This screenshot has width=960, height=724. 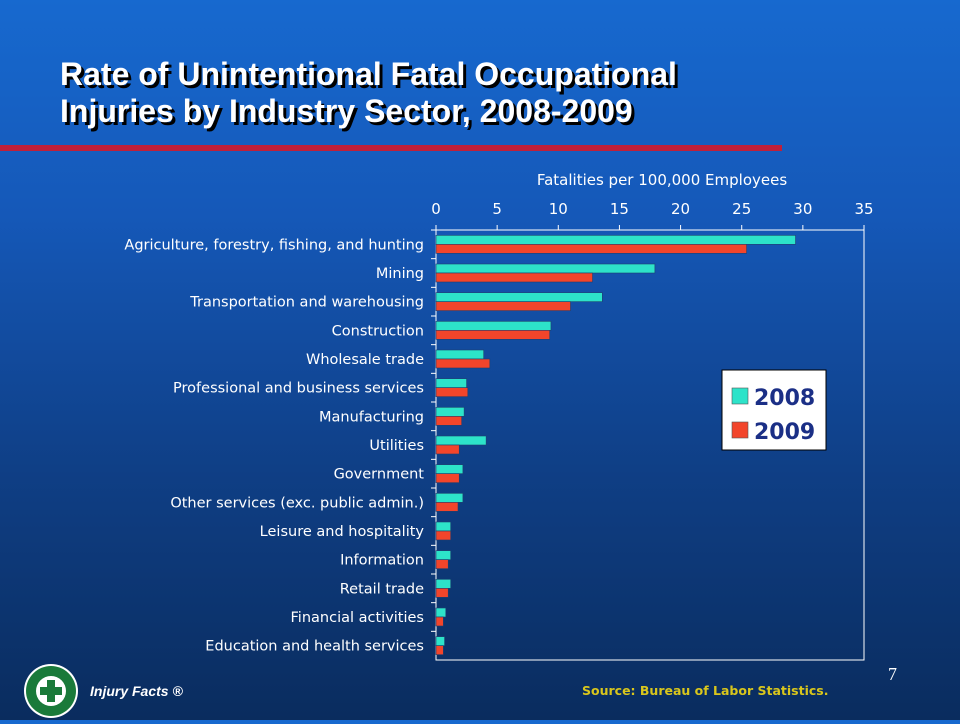 What do you see at coordinates (436, 209) in the screenshot?
I see `x-tick-label: 0` at bounding box center [436, 209].